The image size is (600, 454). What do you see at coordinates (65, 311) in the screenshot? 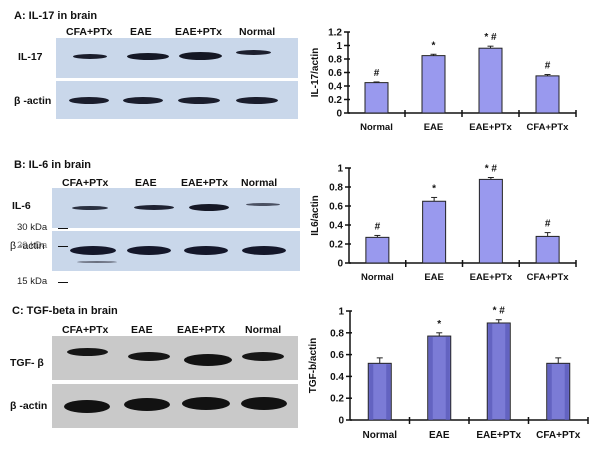
I see `panel-c-title: C: TGF-beta in brain` at bounding box center [65, 311].